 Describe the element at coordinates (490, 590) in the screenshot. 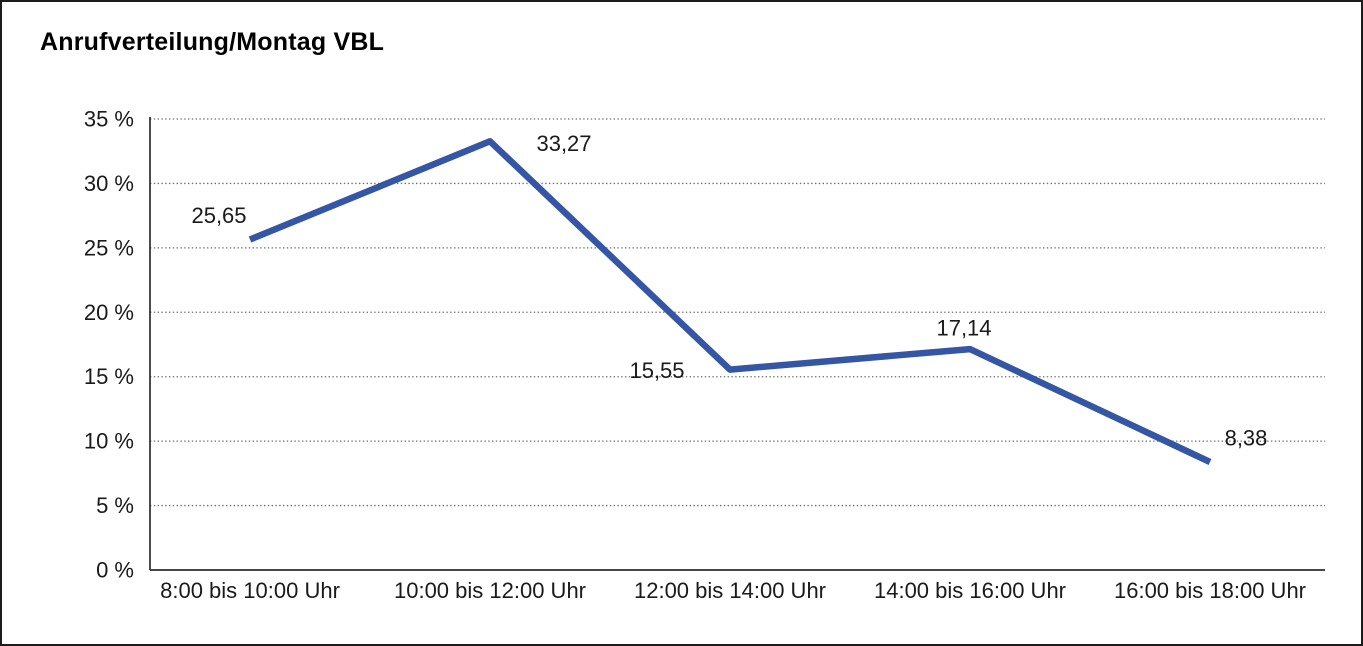

I see `x-category-label: 10:00 bis 12:00 Uhr` at that location.